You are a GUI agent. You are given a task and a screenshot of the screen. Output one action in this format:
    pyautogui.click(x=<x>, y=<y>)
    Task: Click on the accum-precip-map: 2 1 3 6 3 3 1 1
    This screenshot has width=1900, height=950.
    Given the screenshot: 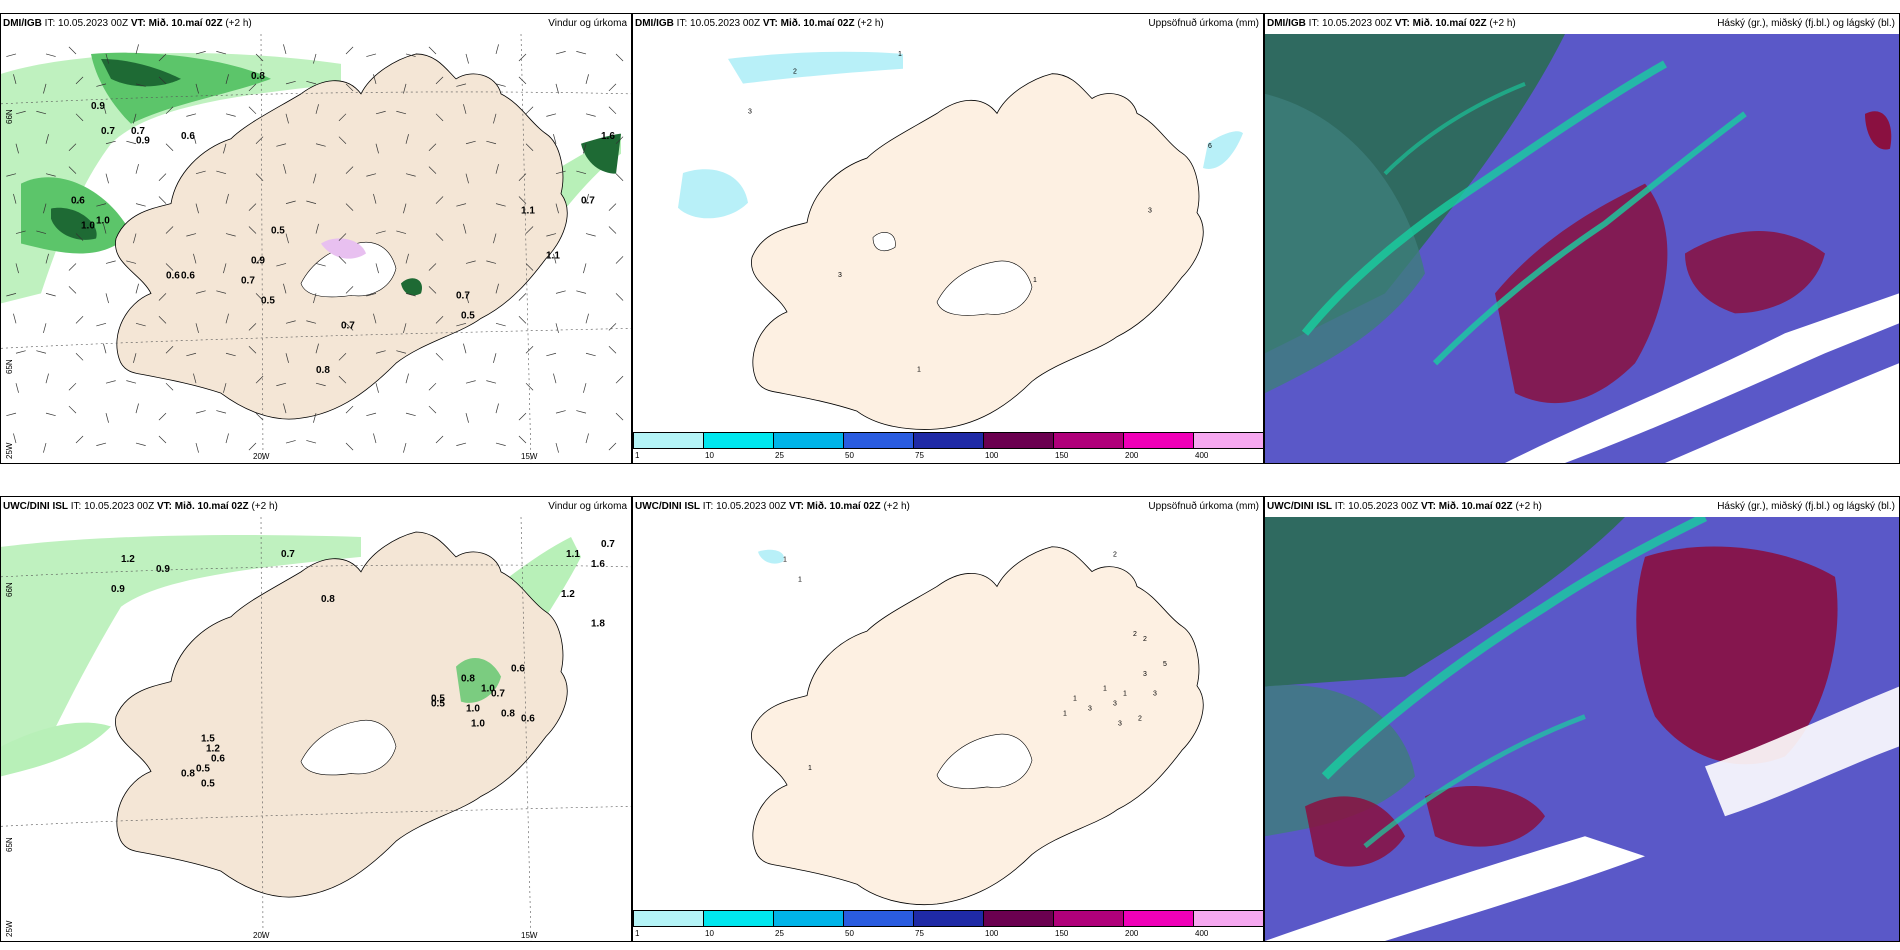 What is the action you would take?
    pyautogui.click(x=948, y=232)
    